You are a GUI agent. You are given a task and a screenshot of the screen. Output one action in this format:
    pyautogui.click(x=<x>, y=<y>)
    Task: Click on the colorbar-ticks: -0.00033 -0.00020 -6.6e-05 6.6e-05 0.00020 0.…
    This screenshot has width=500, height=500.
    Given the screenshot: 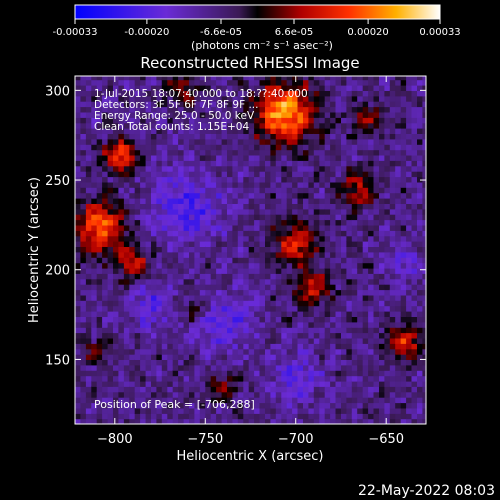 What is the action you would take?
    pyautogui.click(x=257, y=28)
    